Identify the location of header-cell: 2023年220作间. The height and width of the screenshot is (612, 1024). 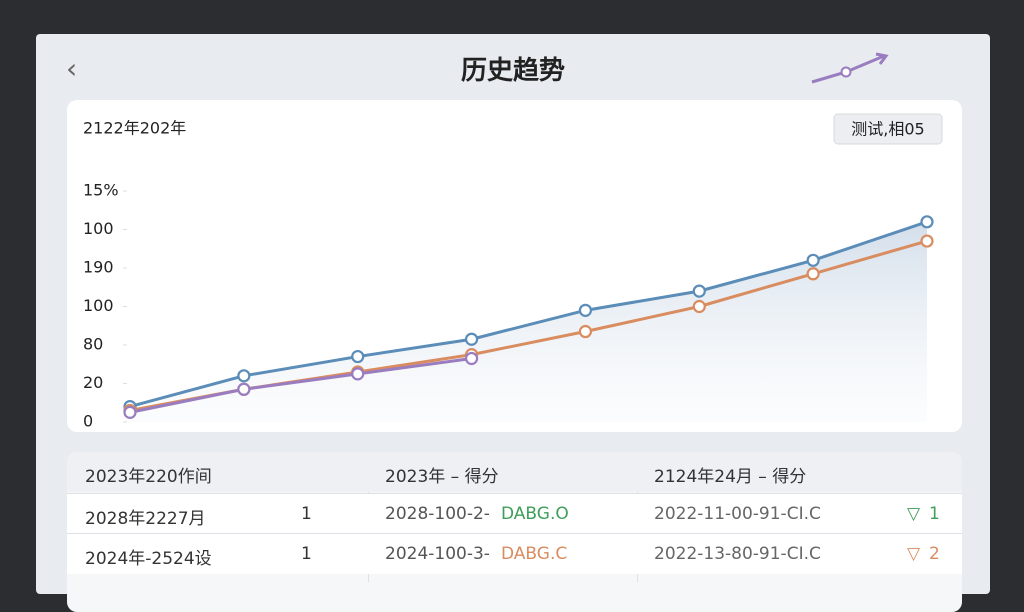
(148, 477).